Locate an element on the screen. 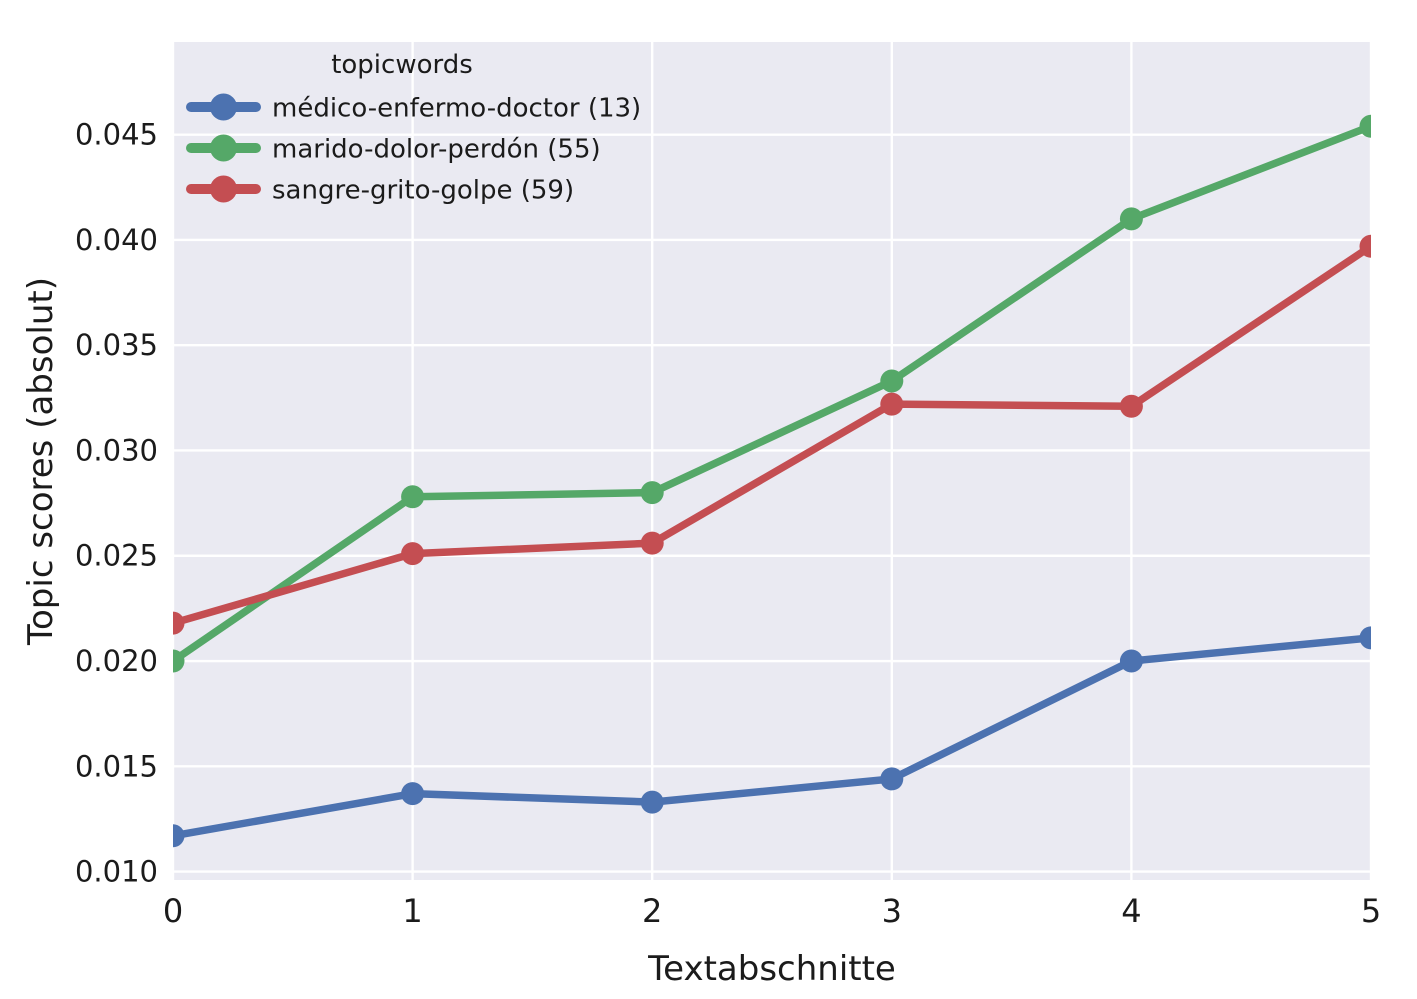 The width and height of the screenshot is (1417, 999). y-axis-tick-labels: 0.010 0.015 0.020 0.025 0.030 0.035 0.040 0.045 is located at coordinates (116, 503).